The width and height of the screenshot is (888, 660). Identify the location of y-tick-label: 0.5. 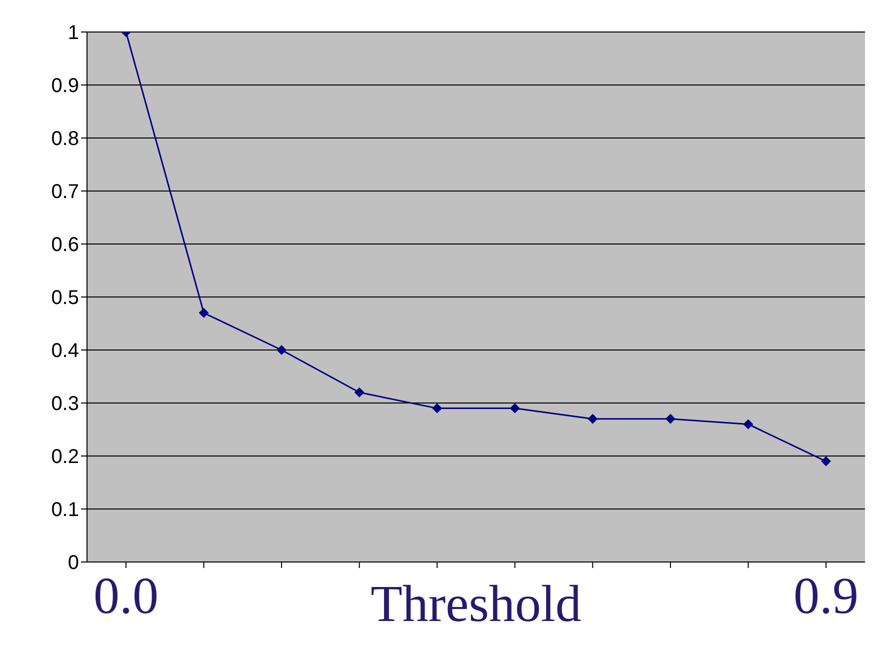
(65, 298).